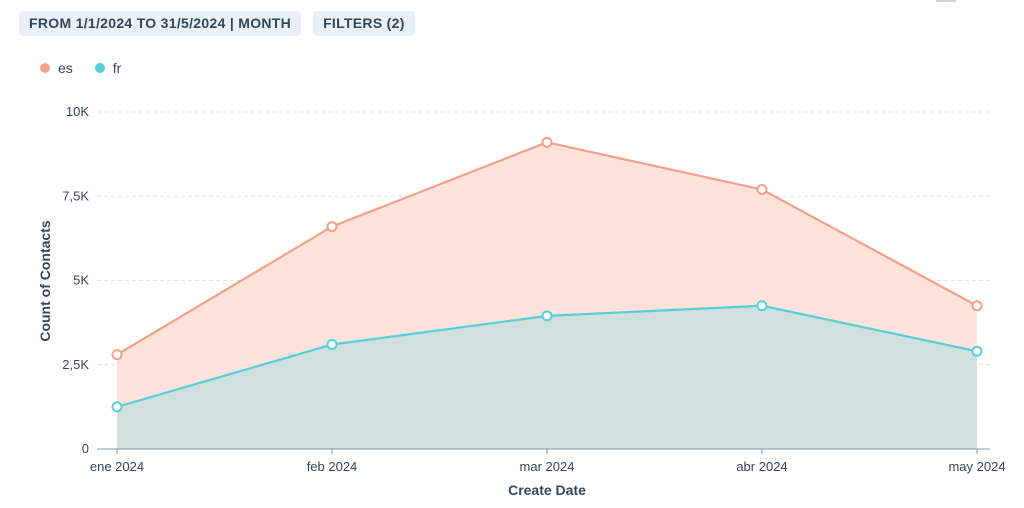  What do you see at coordinates (547, 490) in the screenshot?
I see `x-axis-title: Create Date` at bounding box center [547, 490].